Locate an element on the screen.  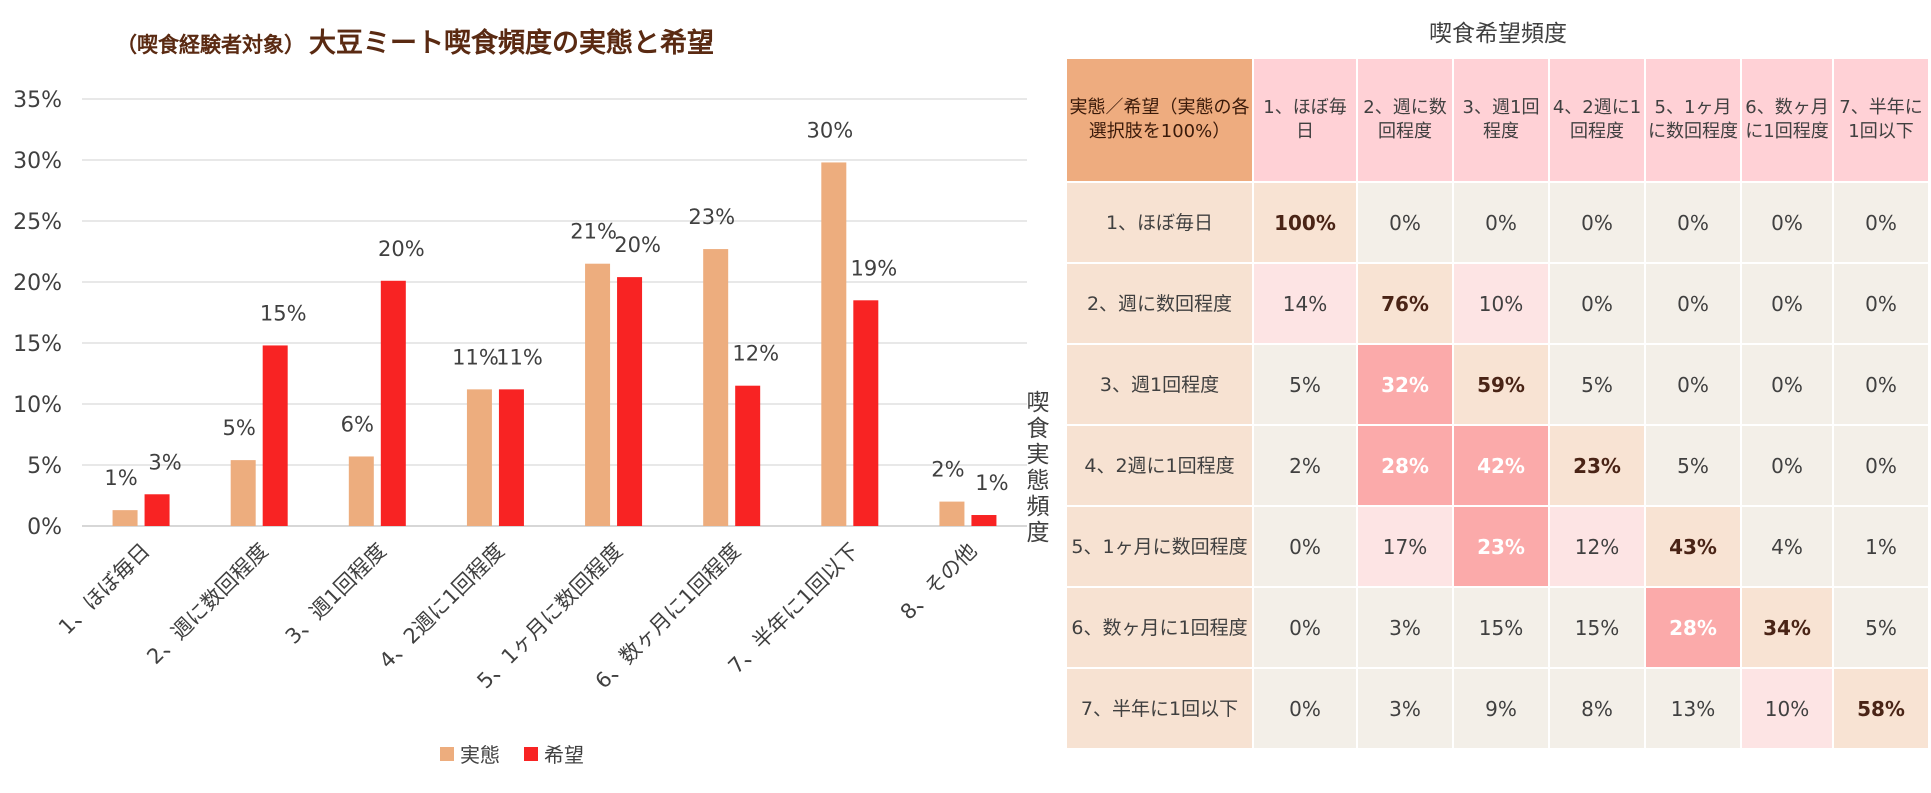
matrix-row-header: 3、週1回程度 is located at coordinates (1159, 384).